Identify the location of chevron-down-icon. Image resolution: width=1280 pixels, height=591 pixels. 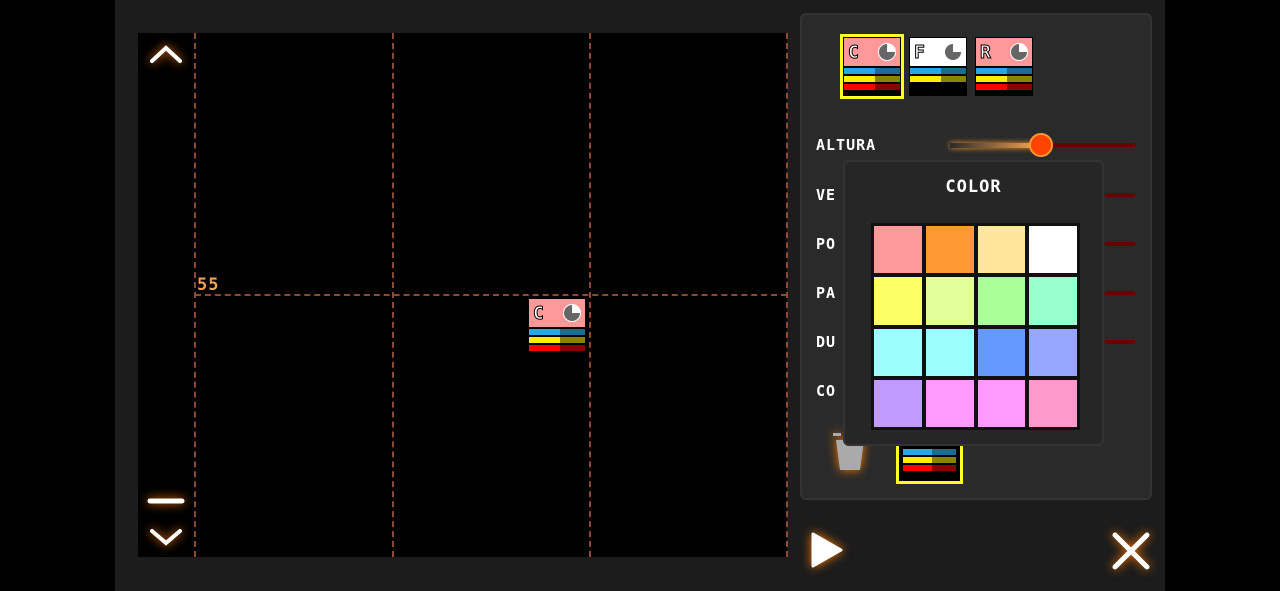
(166, 537).